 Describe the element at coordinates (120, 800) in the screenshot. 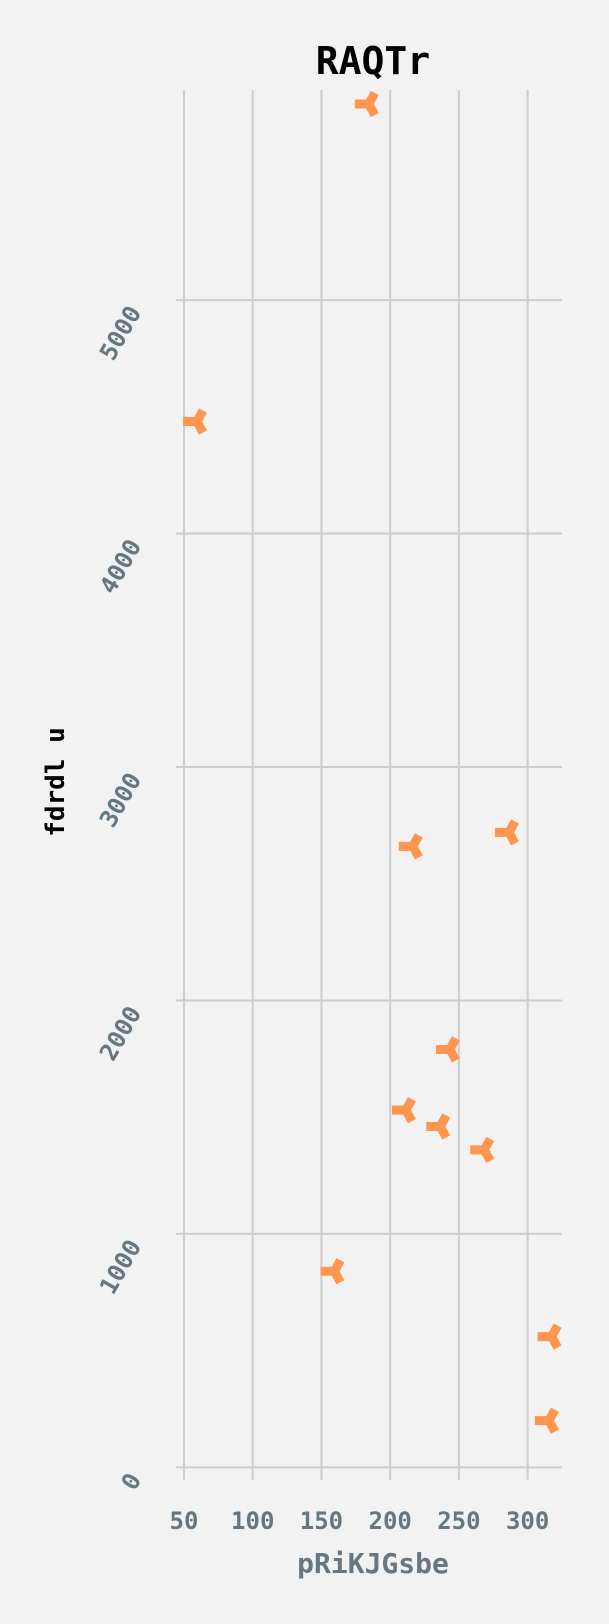

I see `y-tick-label: 3000` at that location.